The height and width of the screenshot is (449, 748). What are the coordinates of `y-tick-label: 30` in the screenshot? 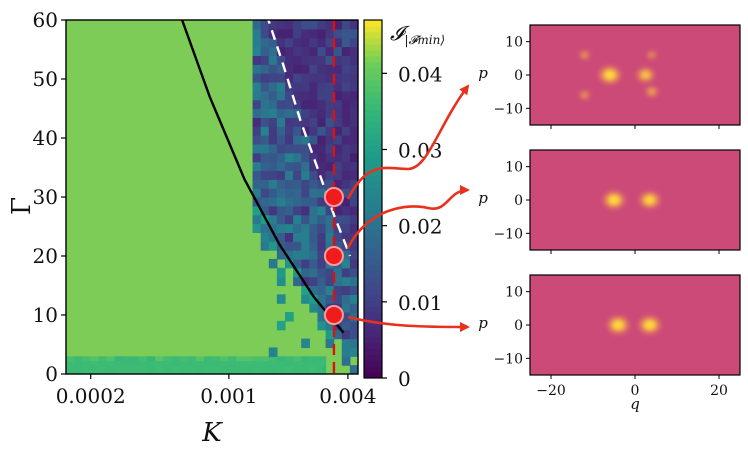 It's located at (45, 197).